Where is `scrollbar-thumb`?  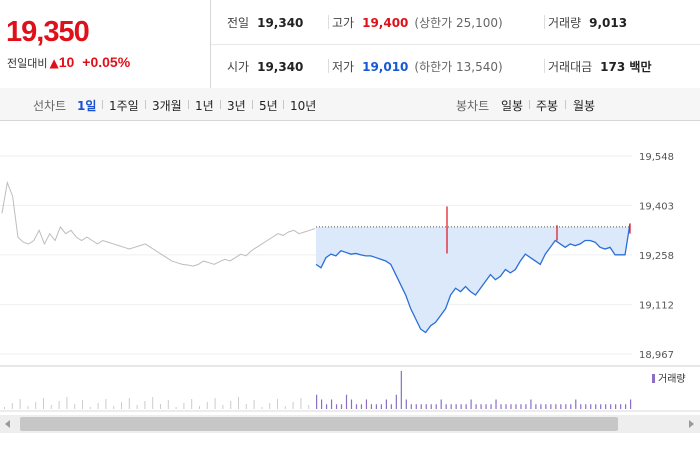 scrollbar-thumb is located at coordinates (319, 424).